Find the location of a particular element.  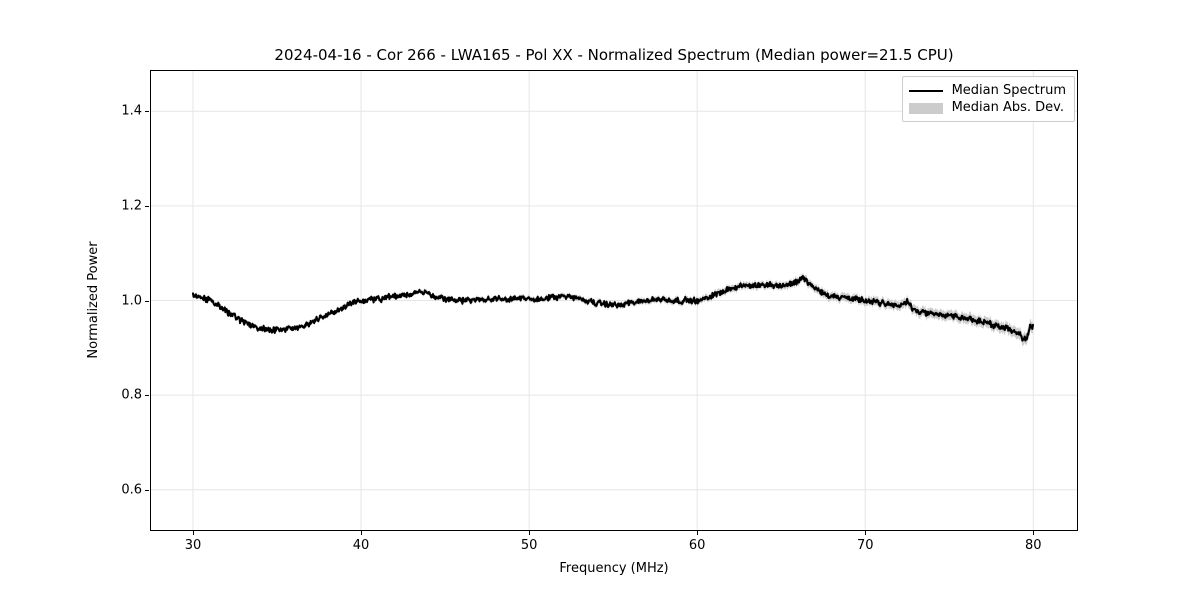

legend-patch-swatch is located at coordinates (925, 108).